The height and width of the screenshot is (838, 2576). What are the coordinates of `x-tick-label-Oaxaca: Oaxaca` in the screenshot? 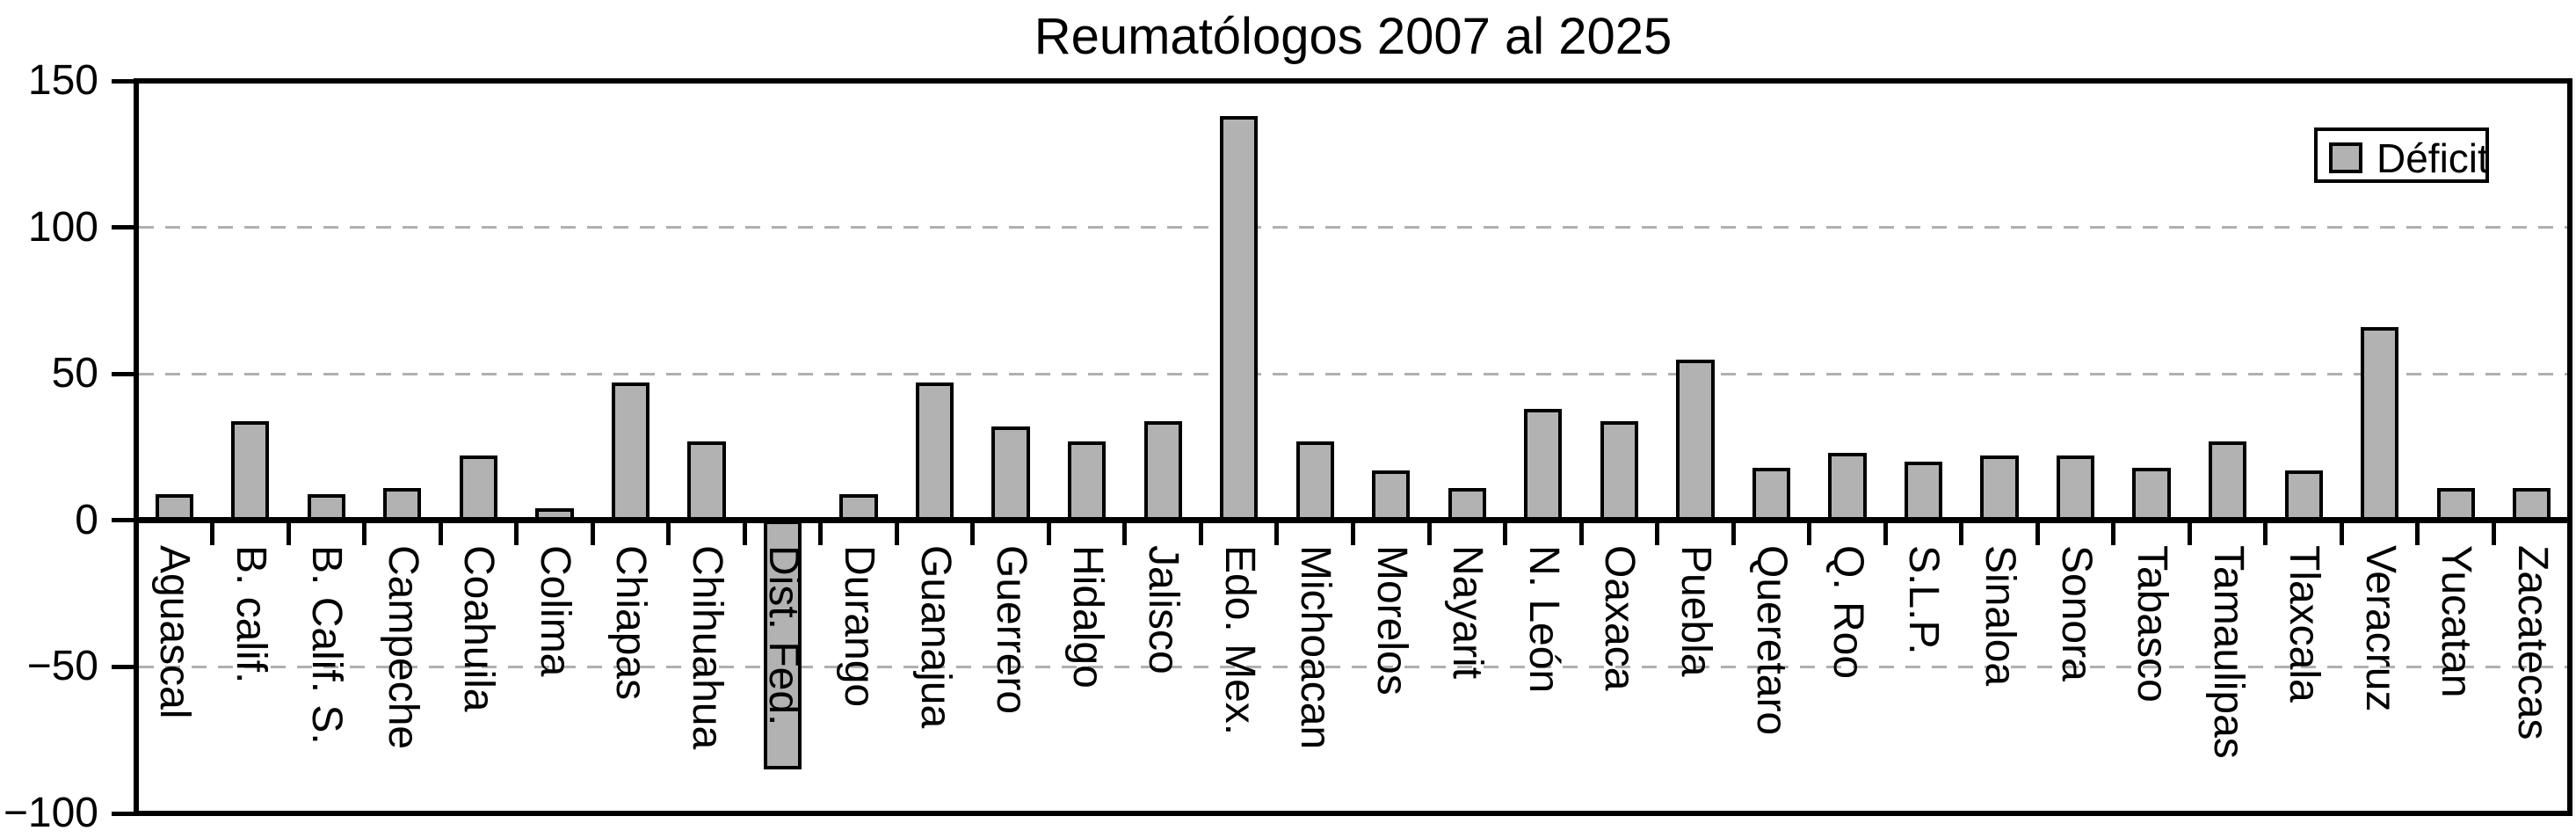 It's located at (1620, 617).